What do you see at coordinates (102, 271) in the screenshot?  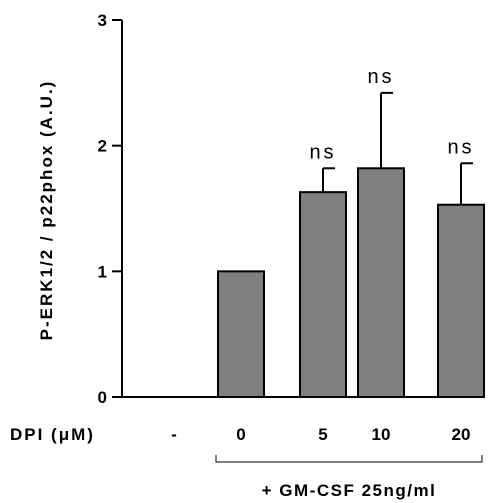 I see `y-tick-label: 1` at bounding box center [102, 271].